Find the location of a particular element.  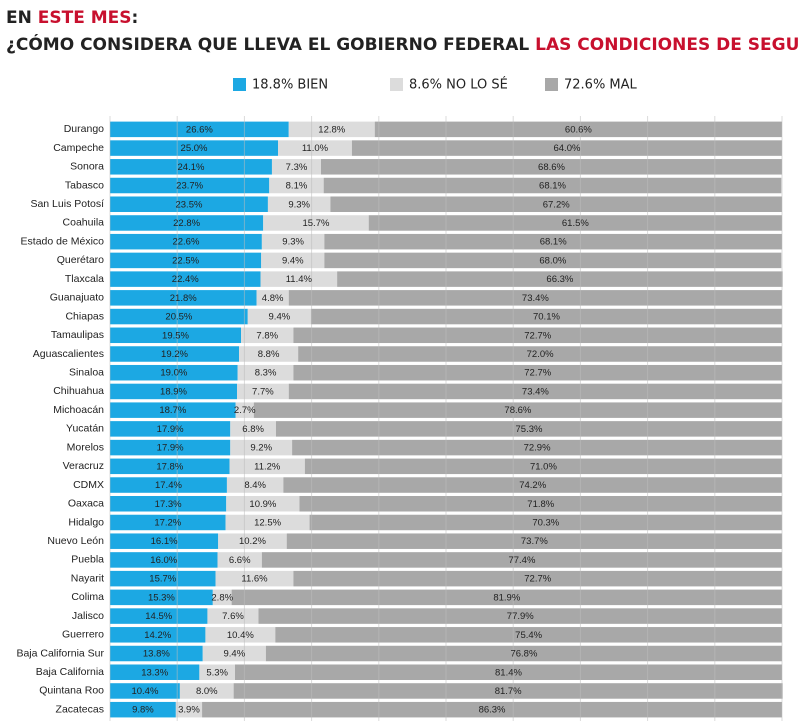

value-label: 22.4% is located at coordinates (185, 279).